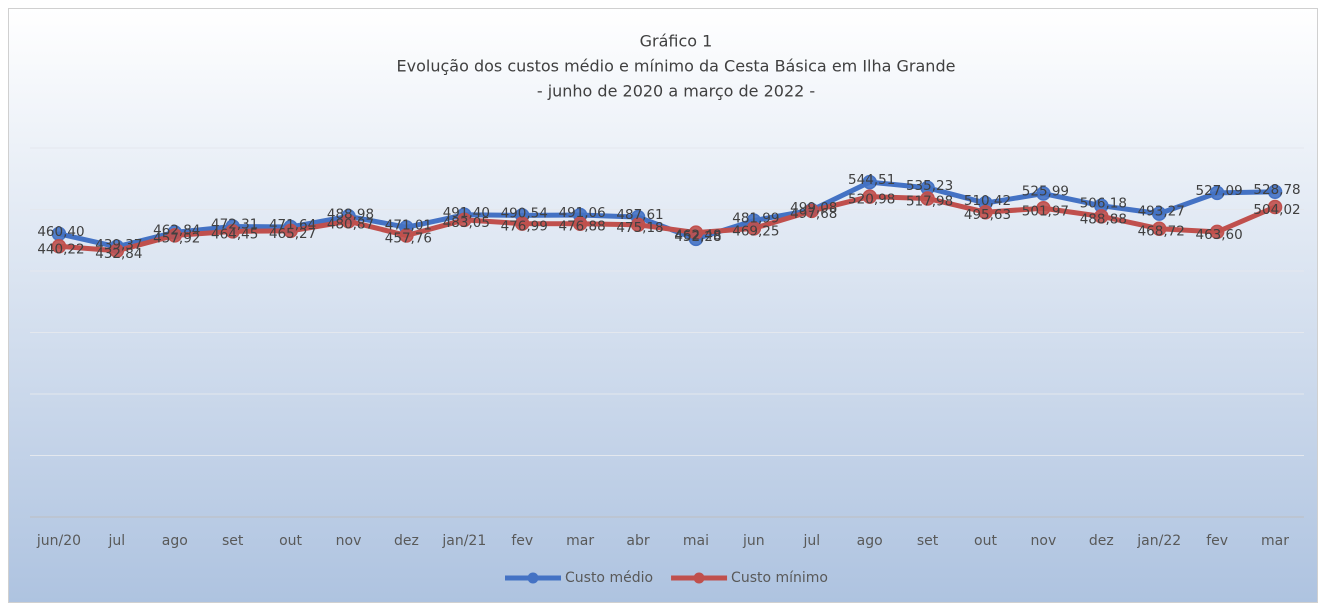 The image size is (1319, 604). I want to click on data-label: 465,27, so click(292, 234).